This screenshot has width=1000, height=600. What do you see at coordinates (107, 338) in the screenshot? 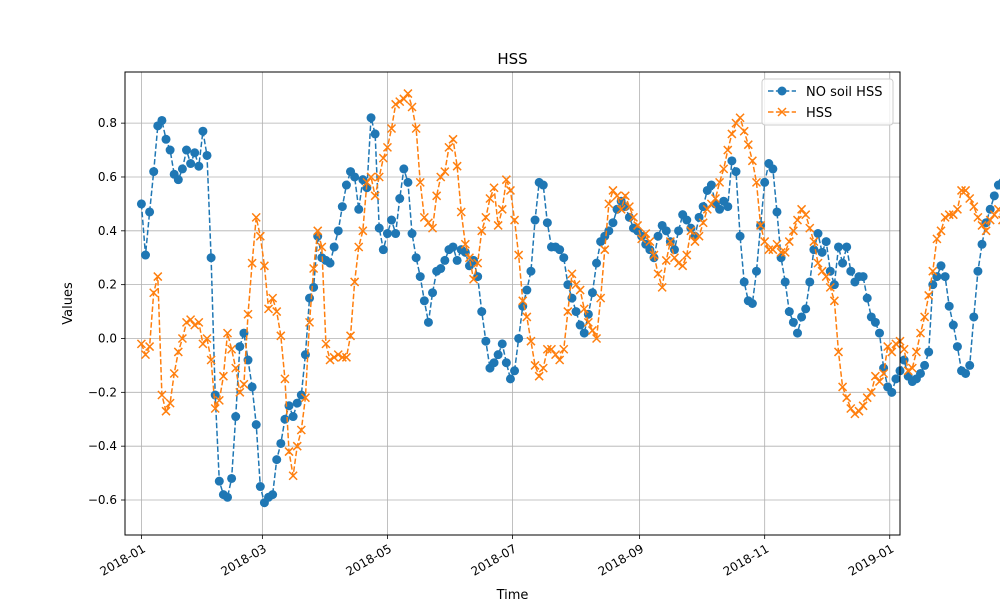
I see `y-tick-label: 0.0` at bounding box center [107, 338].